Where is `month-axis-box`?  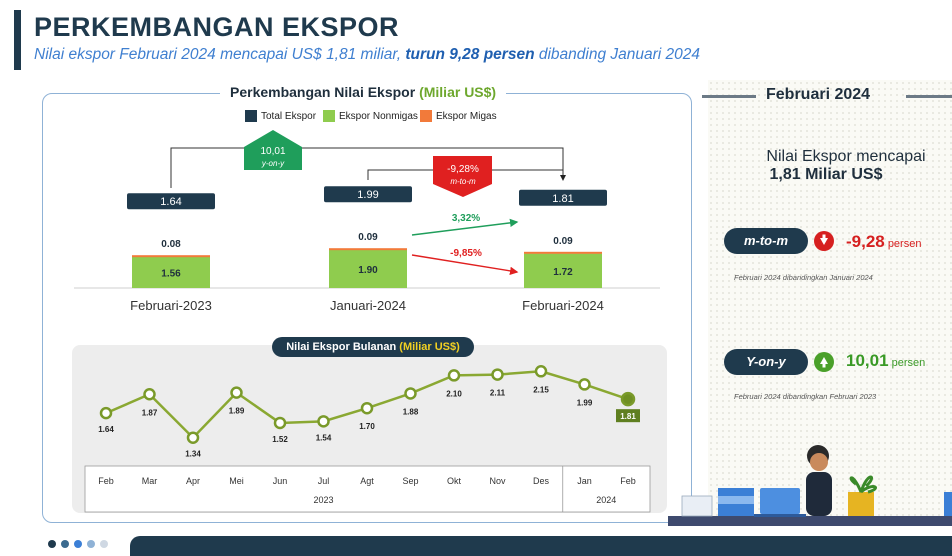 month-axis-box is located at coordinates (367, 489).